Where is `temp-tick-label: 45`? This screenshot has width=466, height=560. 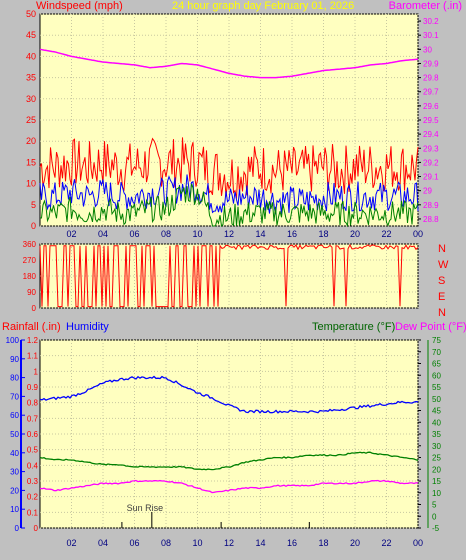 temp-tick-label: 45 is located at coordinates (436, 411).